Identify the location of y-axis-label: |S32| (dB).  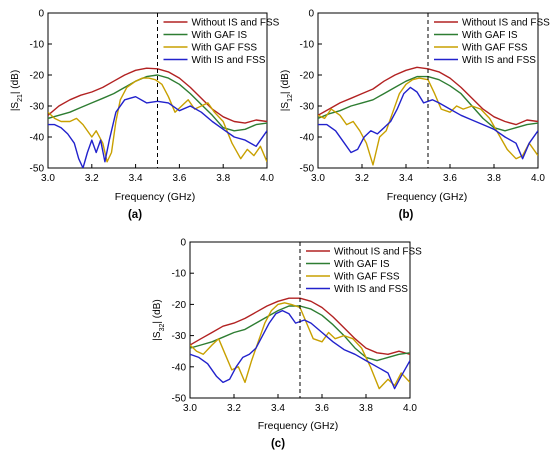
(159, 319).